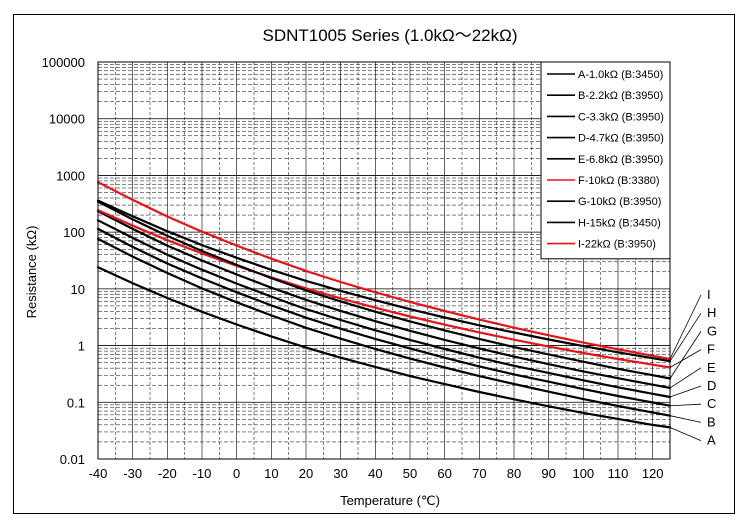 The image size is (750, 530). What do you see at coordinates (711, 403) in the screenshot?
I see `series-end-label: C` at bounding box center [711, 403].